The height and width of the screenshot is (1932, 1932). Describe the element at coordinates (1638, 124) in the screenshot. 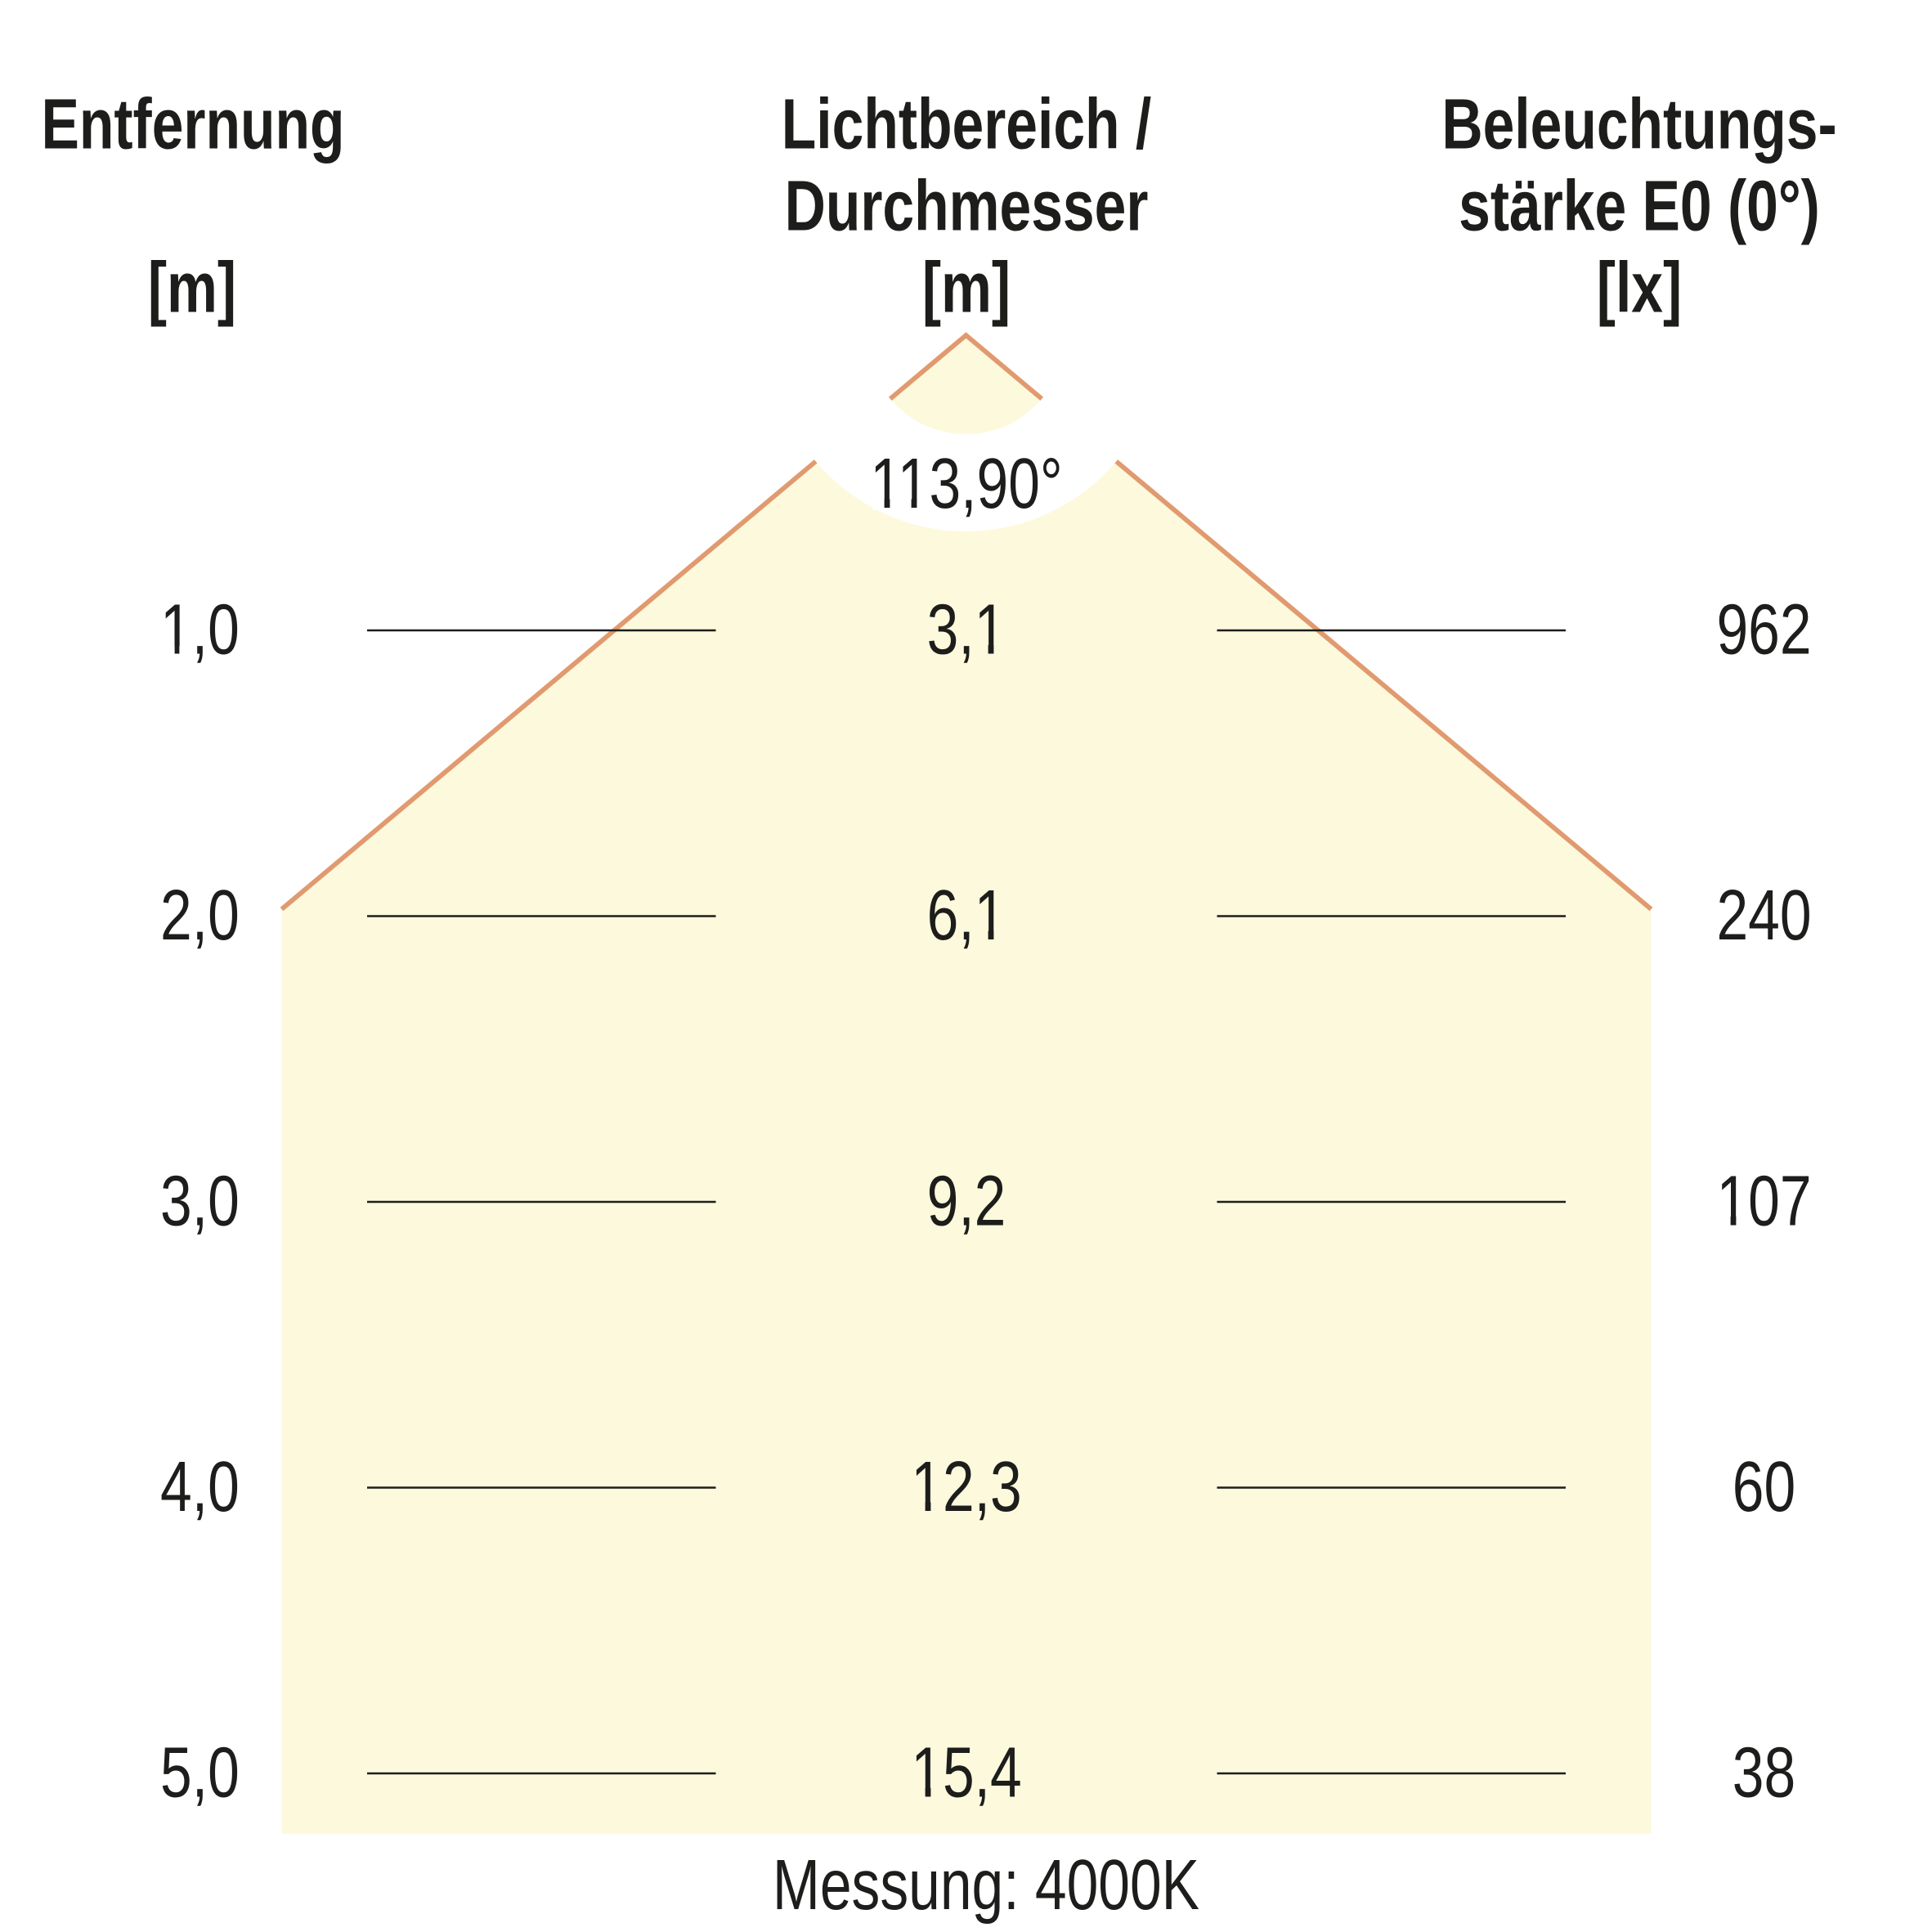

I see `svg-text: Beleuchtungs-` at that location.